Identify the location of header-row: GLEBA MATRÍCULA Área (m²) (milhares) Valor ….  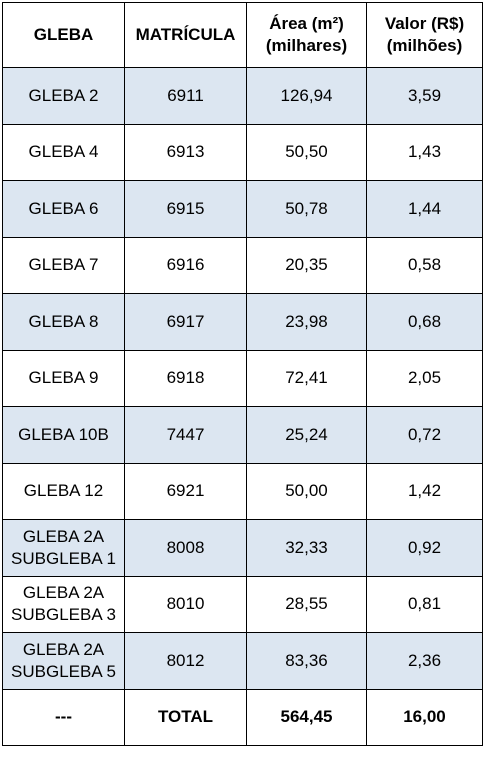
(242, 35).